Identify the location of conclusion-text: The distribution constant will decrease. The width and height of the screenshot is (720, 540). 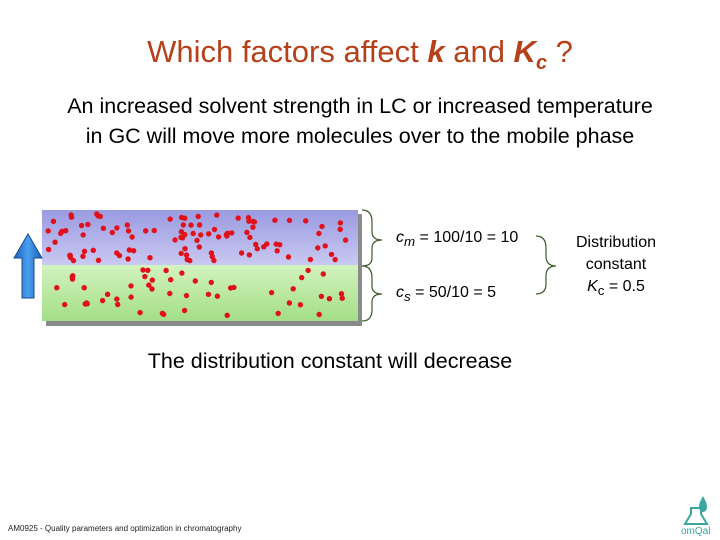
(330, 361).